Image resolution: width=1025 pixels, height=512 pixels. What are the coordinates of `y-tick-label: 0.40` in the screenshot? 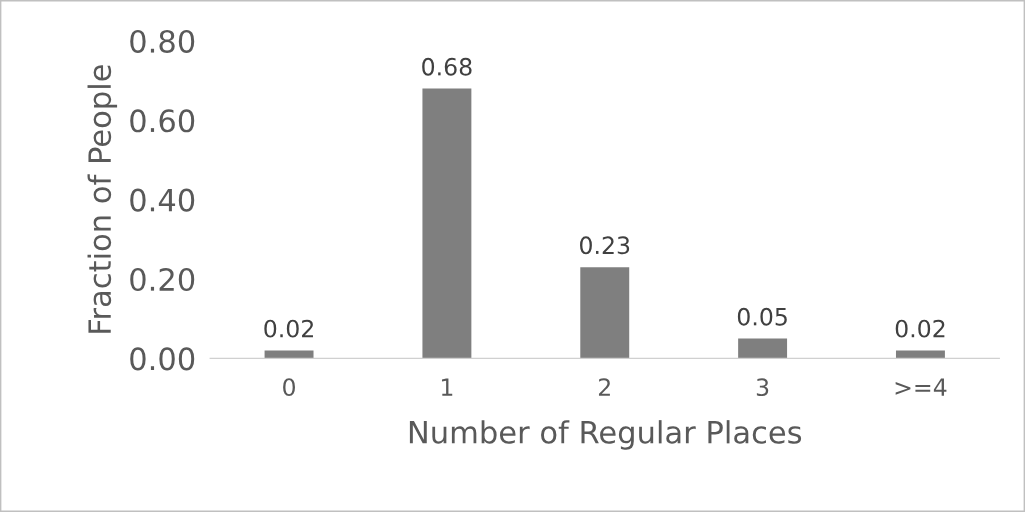 It's located at (162, 200).